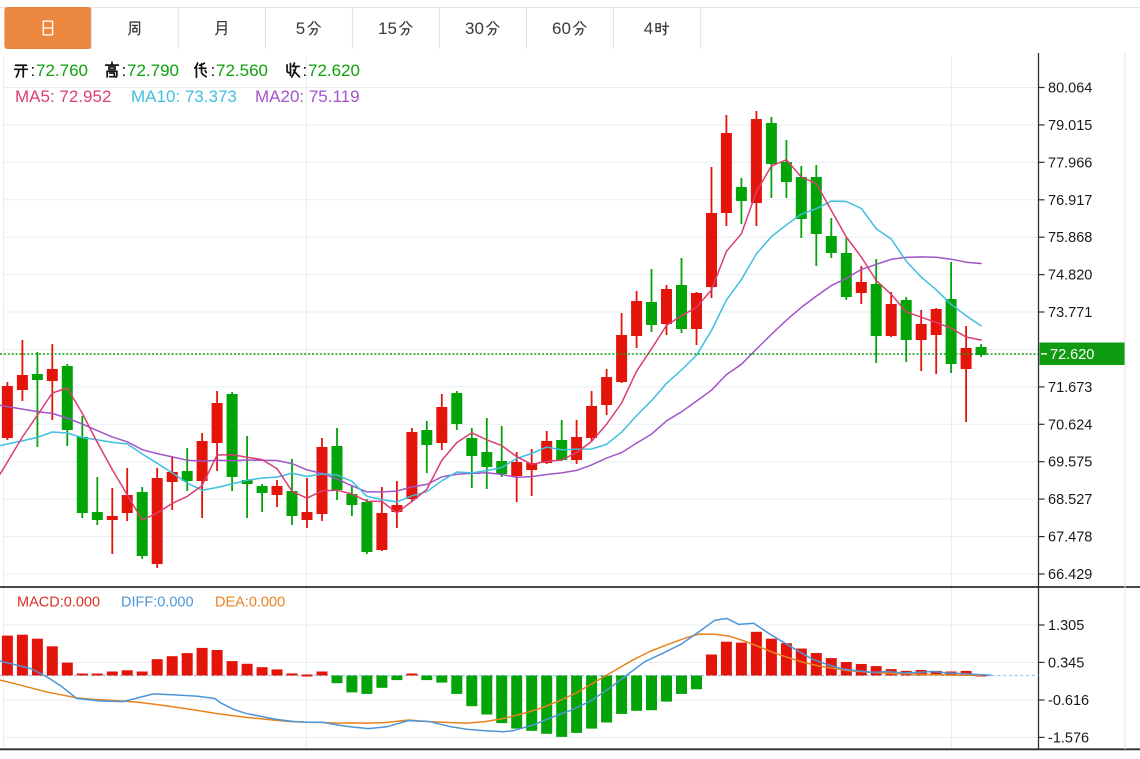 This screenshot has height=759, width=1140. Describe the element at coordinates (1068, 738) in the screenshot. I see `svg-text: -1.576` at that location.